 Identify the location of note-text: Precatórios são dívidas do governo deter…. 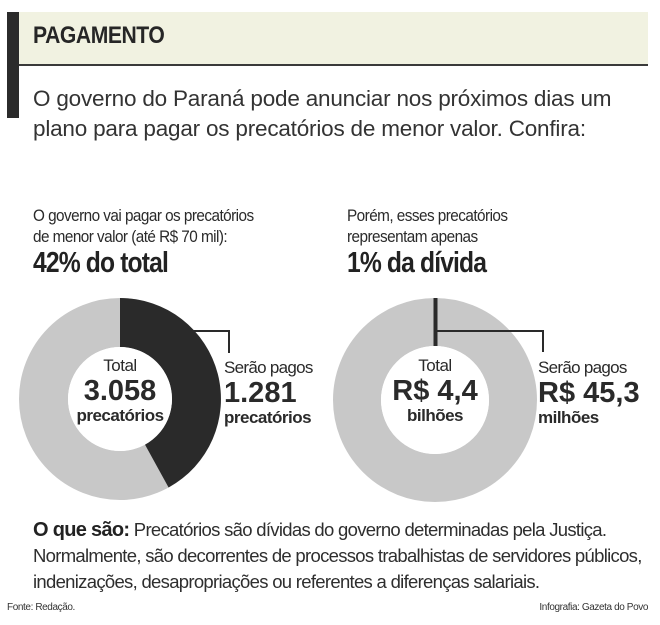
(337, 555).